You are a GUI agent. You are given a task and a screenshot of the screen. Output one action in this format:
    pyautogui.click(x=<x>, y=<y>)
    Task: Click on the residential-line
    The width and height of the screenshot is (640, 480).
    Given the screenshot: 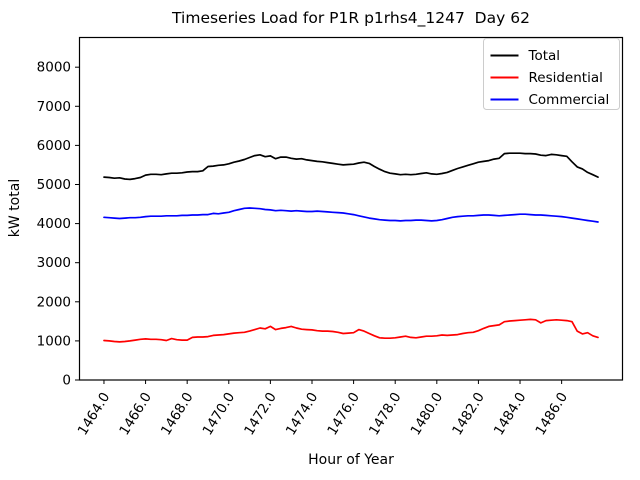 What is the action you would take?
    pyautogui.click(x=351, y=330)
    